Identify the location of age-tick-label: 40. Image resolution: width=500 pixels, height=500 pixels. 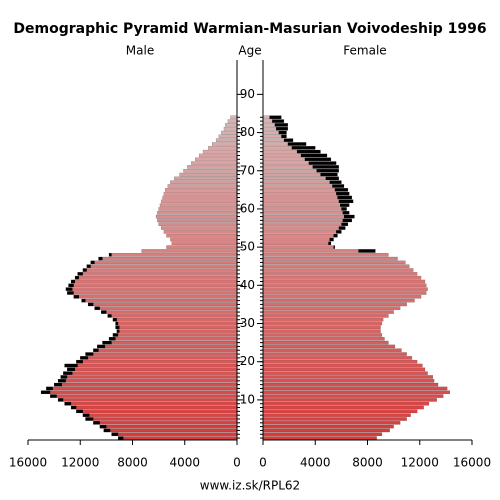
(247, 285).